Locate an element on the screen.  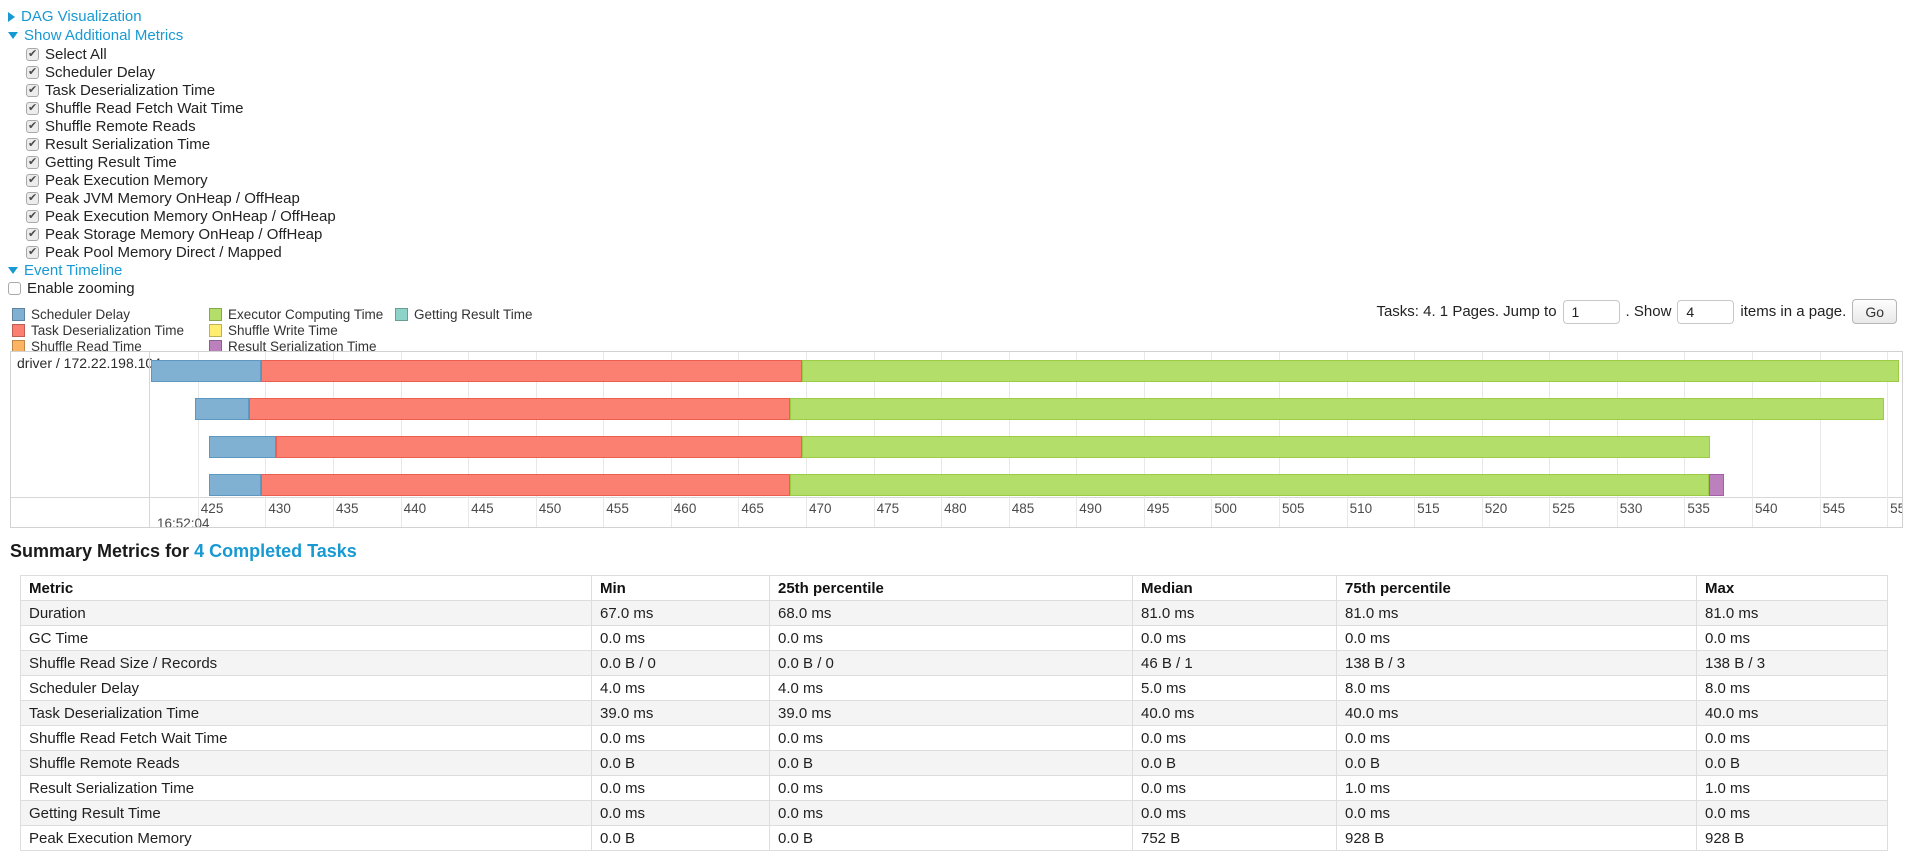
task-3-segment-scheduler-delay is located at coordinates (235, 485).